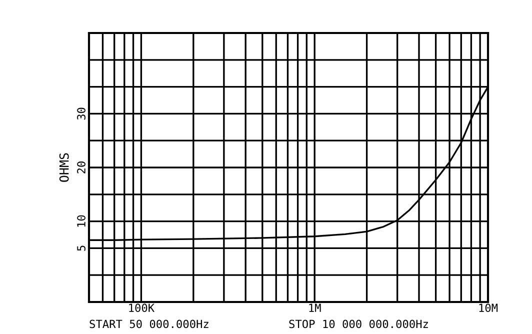 This screenshot has width=532, height=334. Describe the element at coordinates (488, 308) in the screenshot. I see `x-tick-label: 10M` at that location.